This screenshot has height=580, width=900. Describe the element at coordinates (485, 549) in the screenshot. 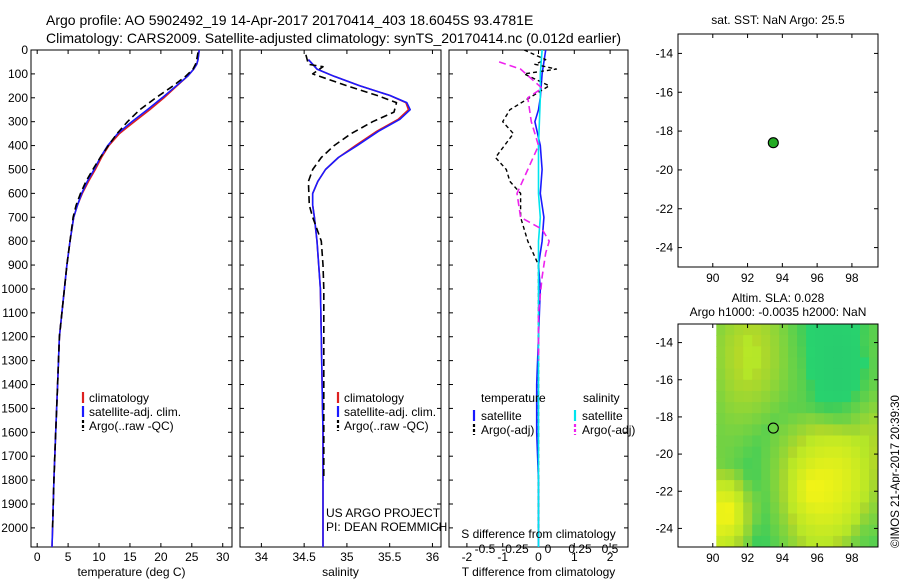

I see `top-tick-label: -0.5` at that location.